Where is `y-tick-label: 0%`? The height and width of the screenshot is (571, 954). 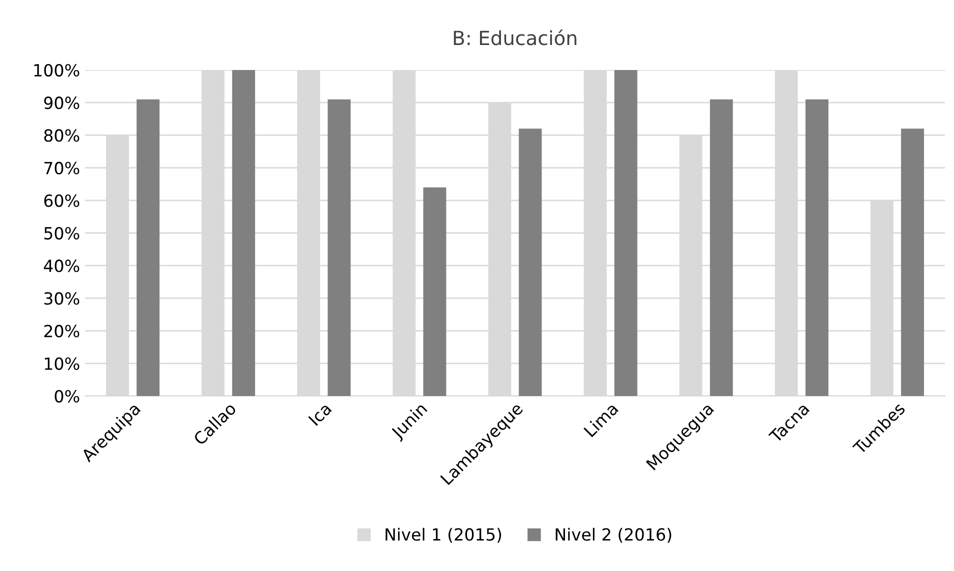 y-tick-label: 0% is located at coordinates (67, 396).